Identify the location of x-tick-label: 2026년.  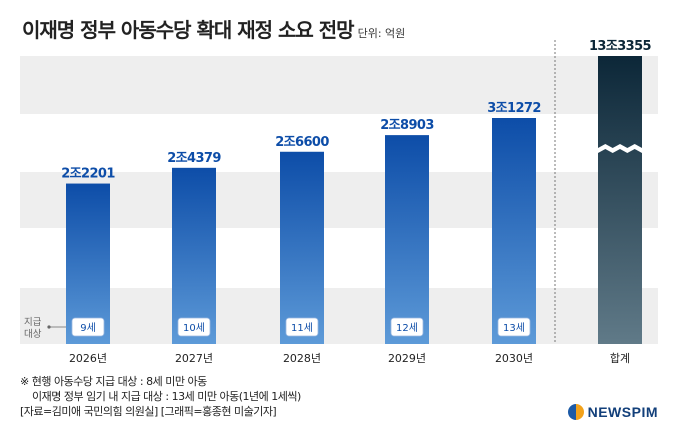
(88, 358).